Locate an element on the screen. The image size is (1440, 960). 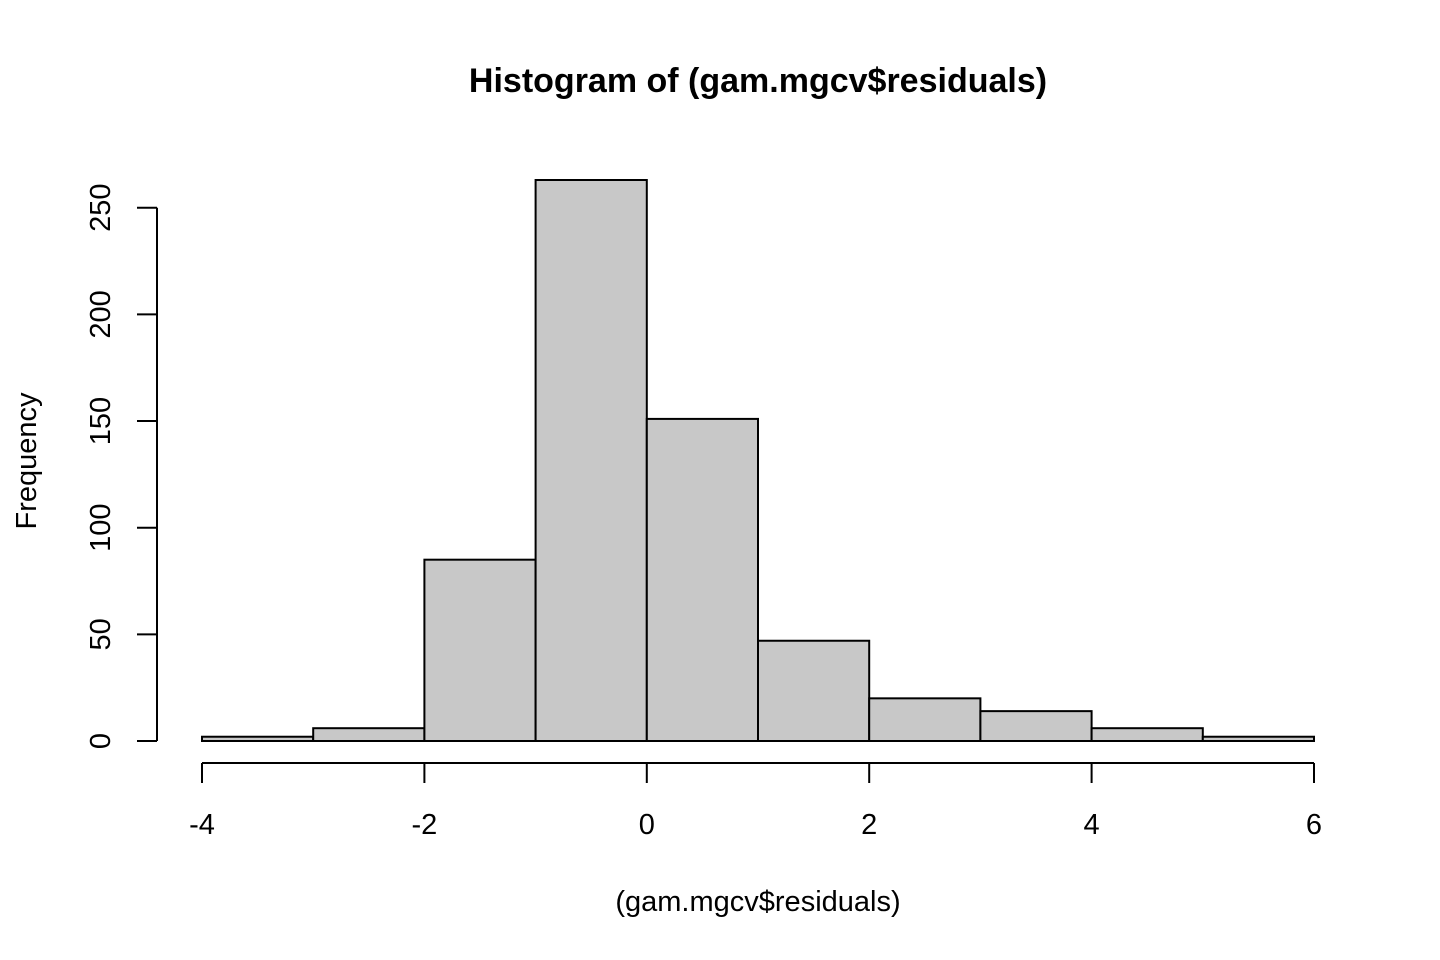
x-tick-label: -2 is located at coordinates (425, 825).